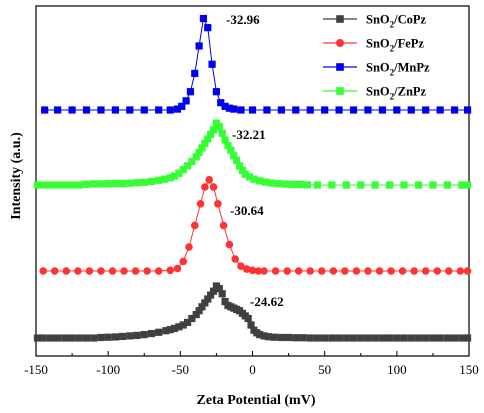 Image resolution: width=484 pixels, height=413 pixels. Describe the element at coordinates (255, 160) in the screenshot. I see `peak-annotations: -24.62 -30.64 -32.96 -32.21` at that location.